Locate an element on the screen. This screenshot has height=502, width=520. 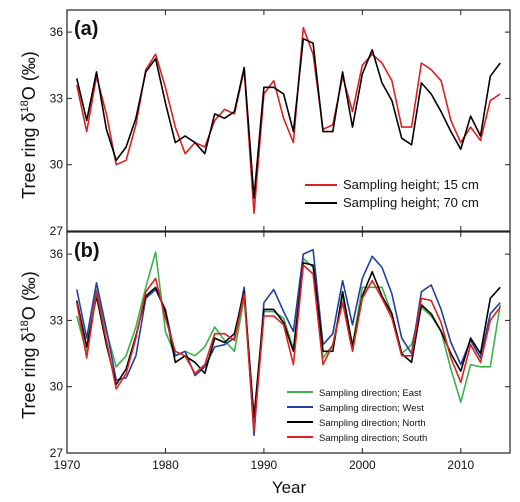
panel-b-y-axis-label: Tree ring δ18O (‰) is located at coordinates (29, 345).